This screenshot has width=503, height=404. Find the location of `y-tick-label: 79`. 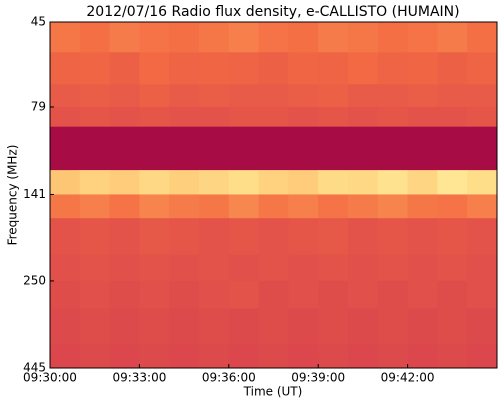

y-tick-label: 79 is located at coordinates (38, 106).